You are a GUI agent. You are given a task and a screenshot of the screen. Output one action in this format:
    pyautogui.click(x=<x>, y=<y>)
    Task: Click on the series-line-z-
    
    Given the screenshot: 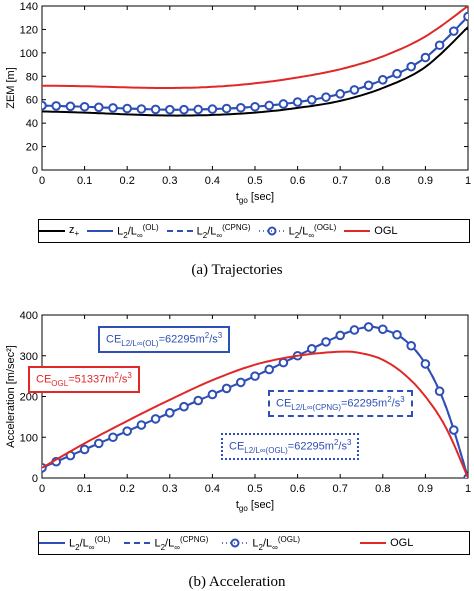 What is the action you would take?
    pyautogui.click(x=255, y=71)
    